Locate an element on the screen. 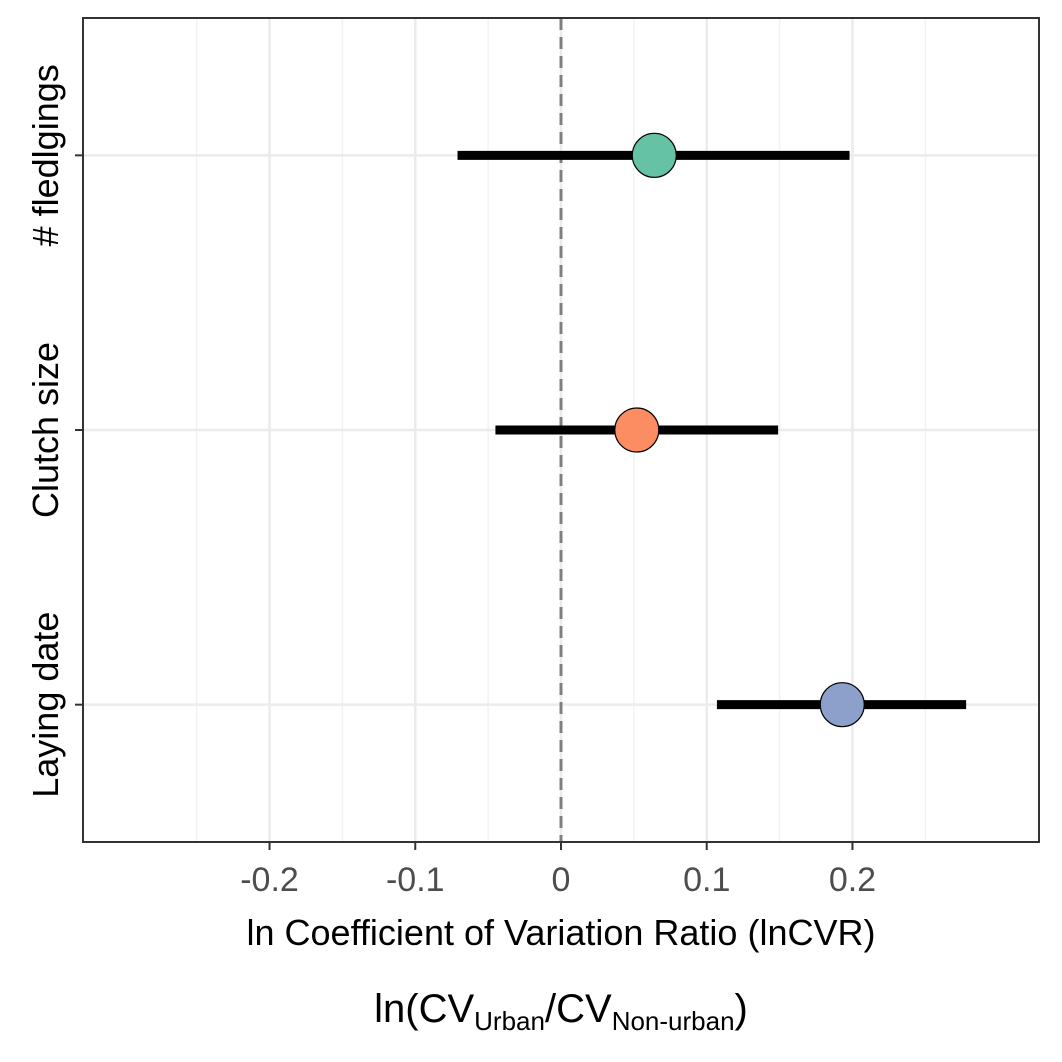  y-category-label: # fledlgings is located at coordinates (45, 155).